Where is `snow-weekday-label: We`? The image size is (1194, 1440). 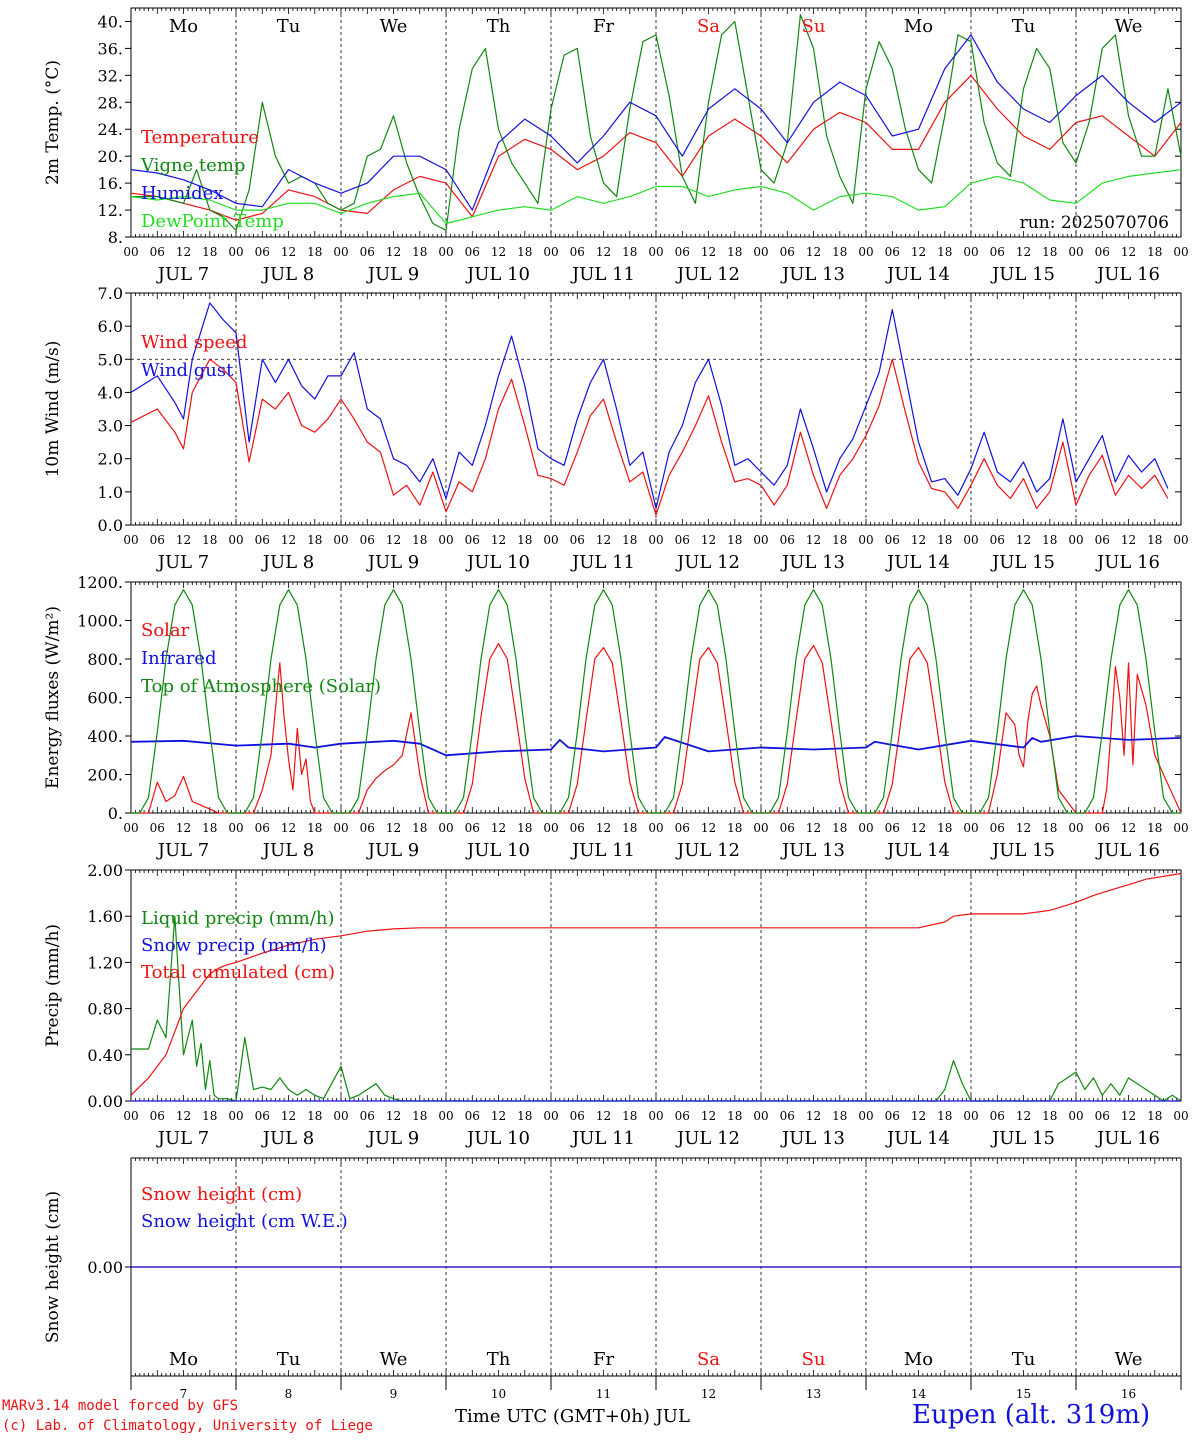
snow-weekday-label: We is located at coordinates (394, 1359).